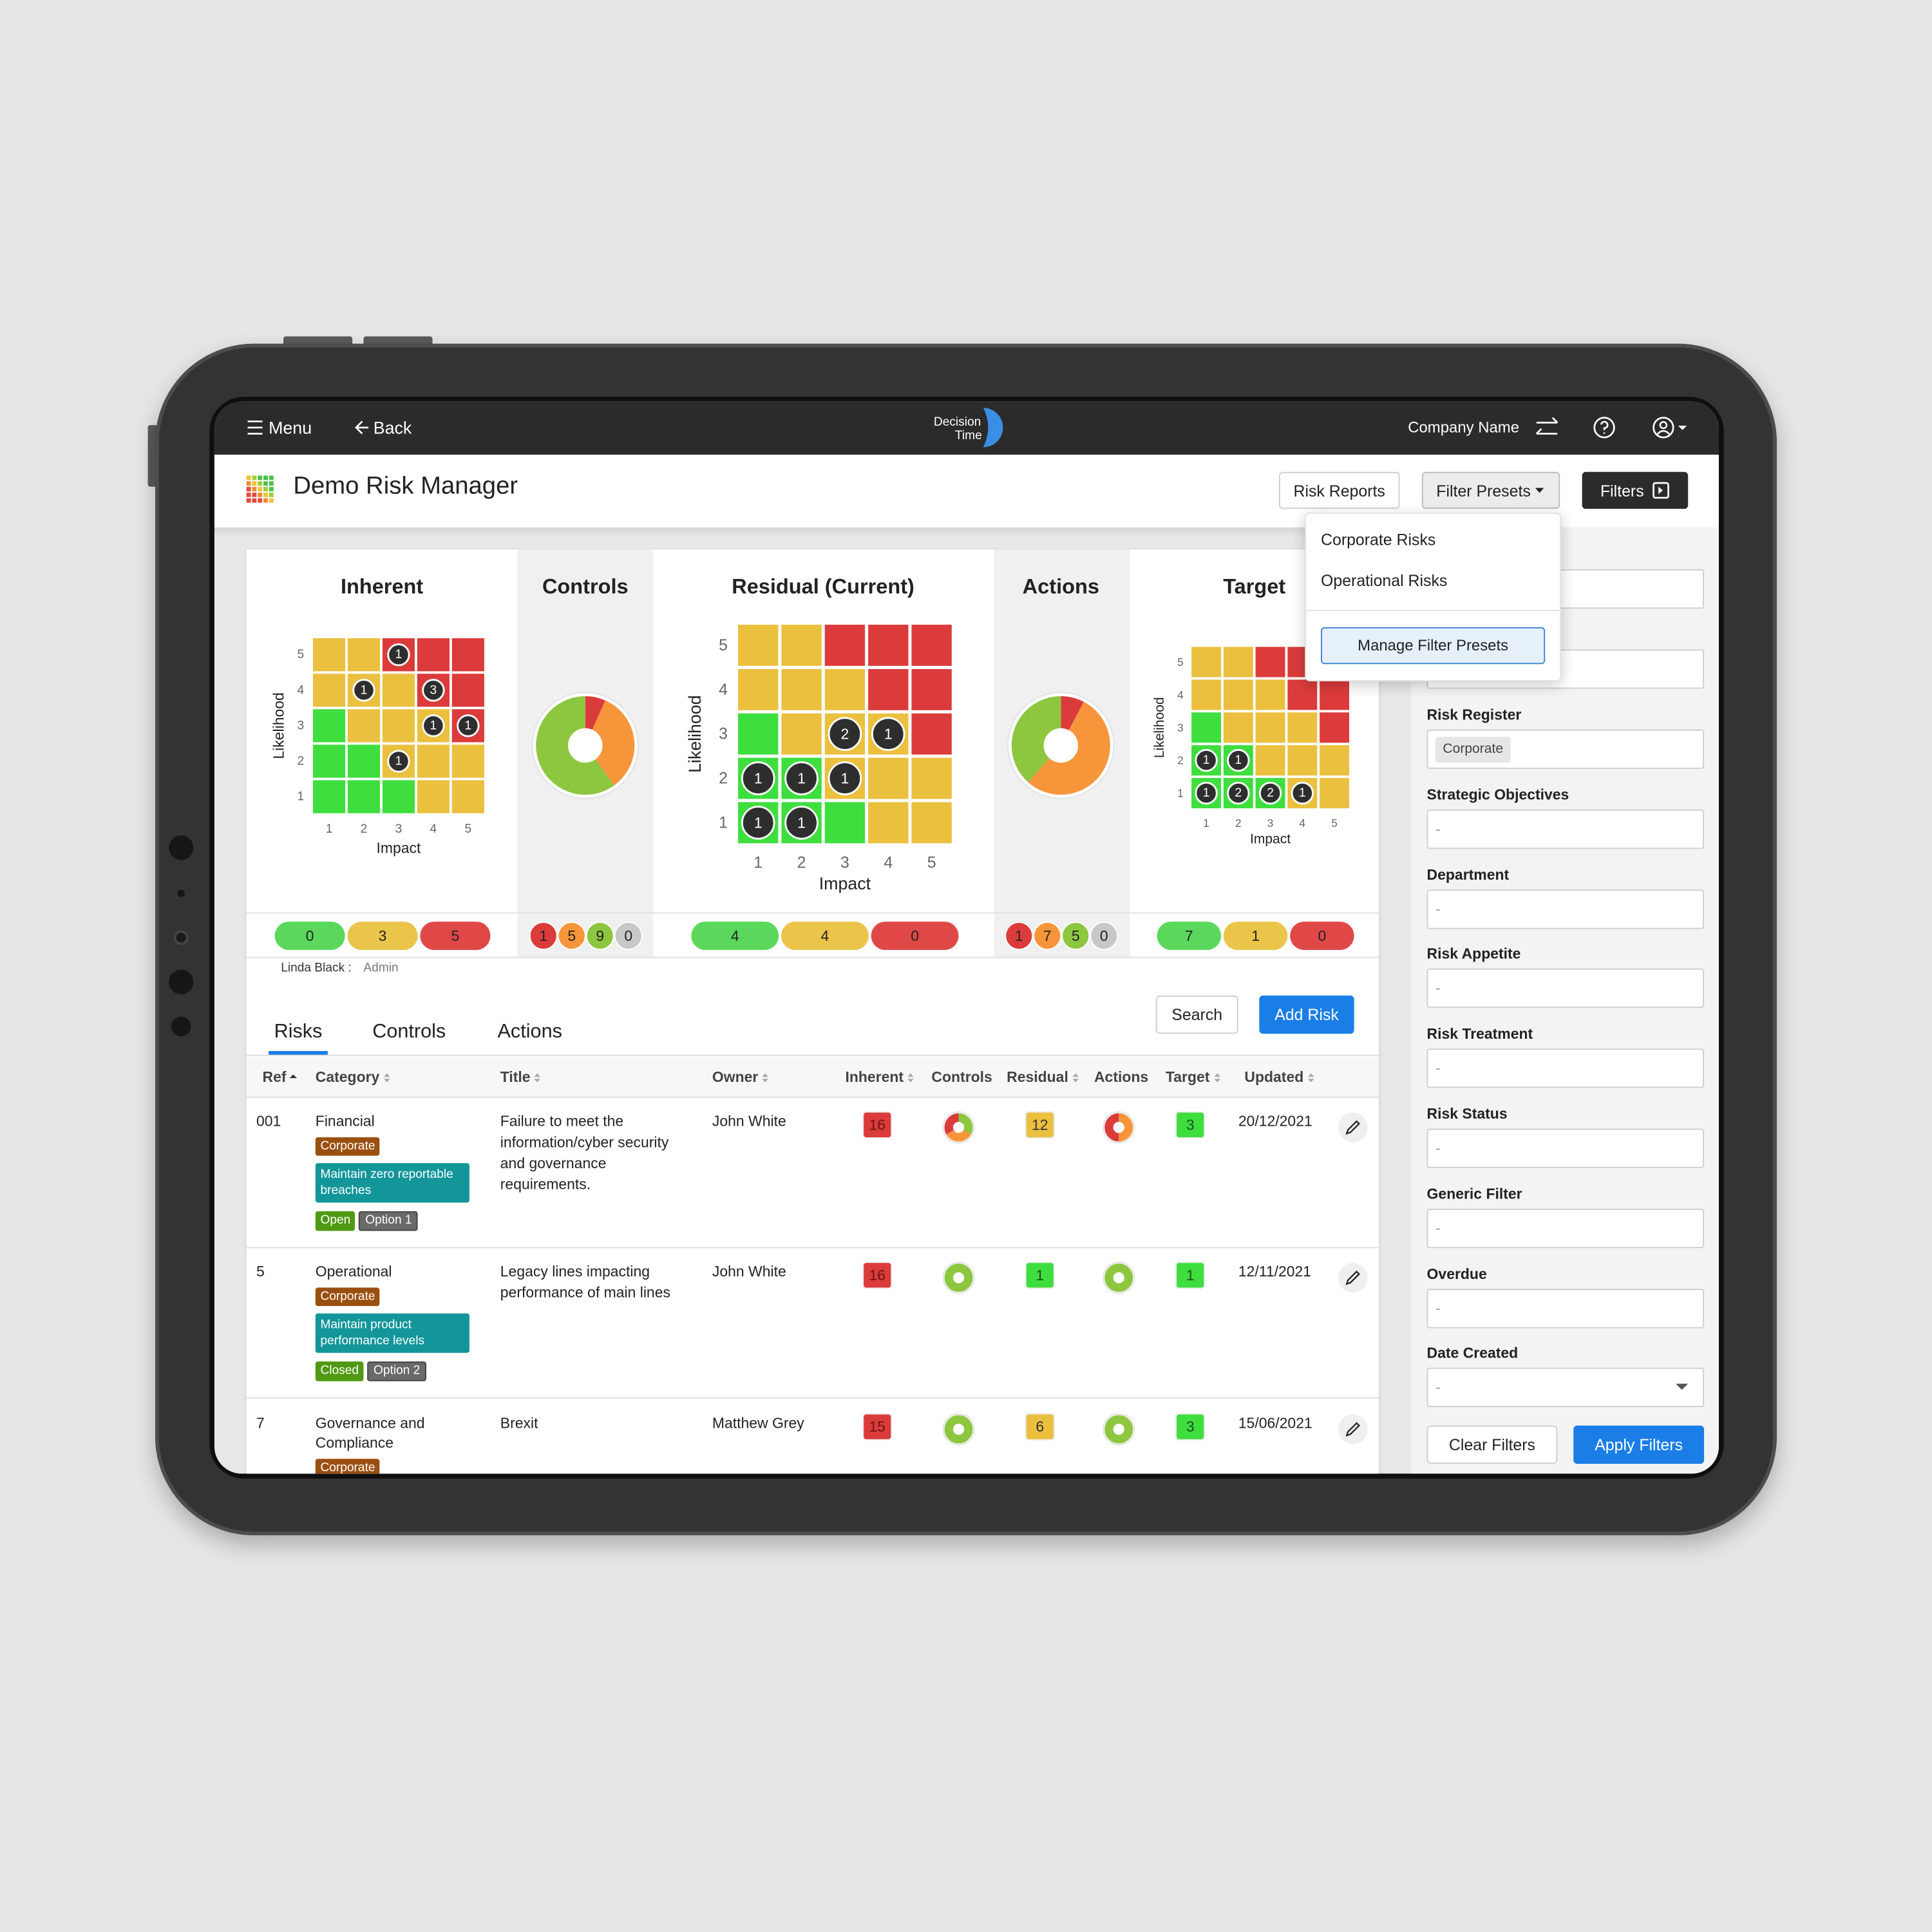 The width and height of the screenshot is (1932, 1932). I want to click on help-glyph, so click(1605, 428).